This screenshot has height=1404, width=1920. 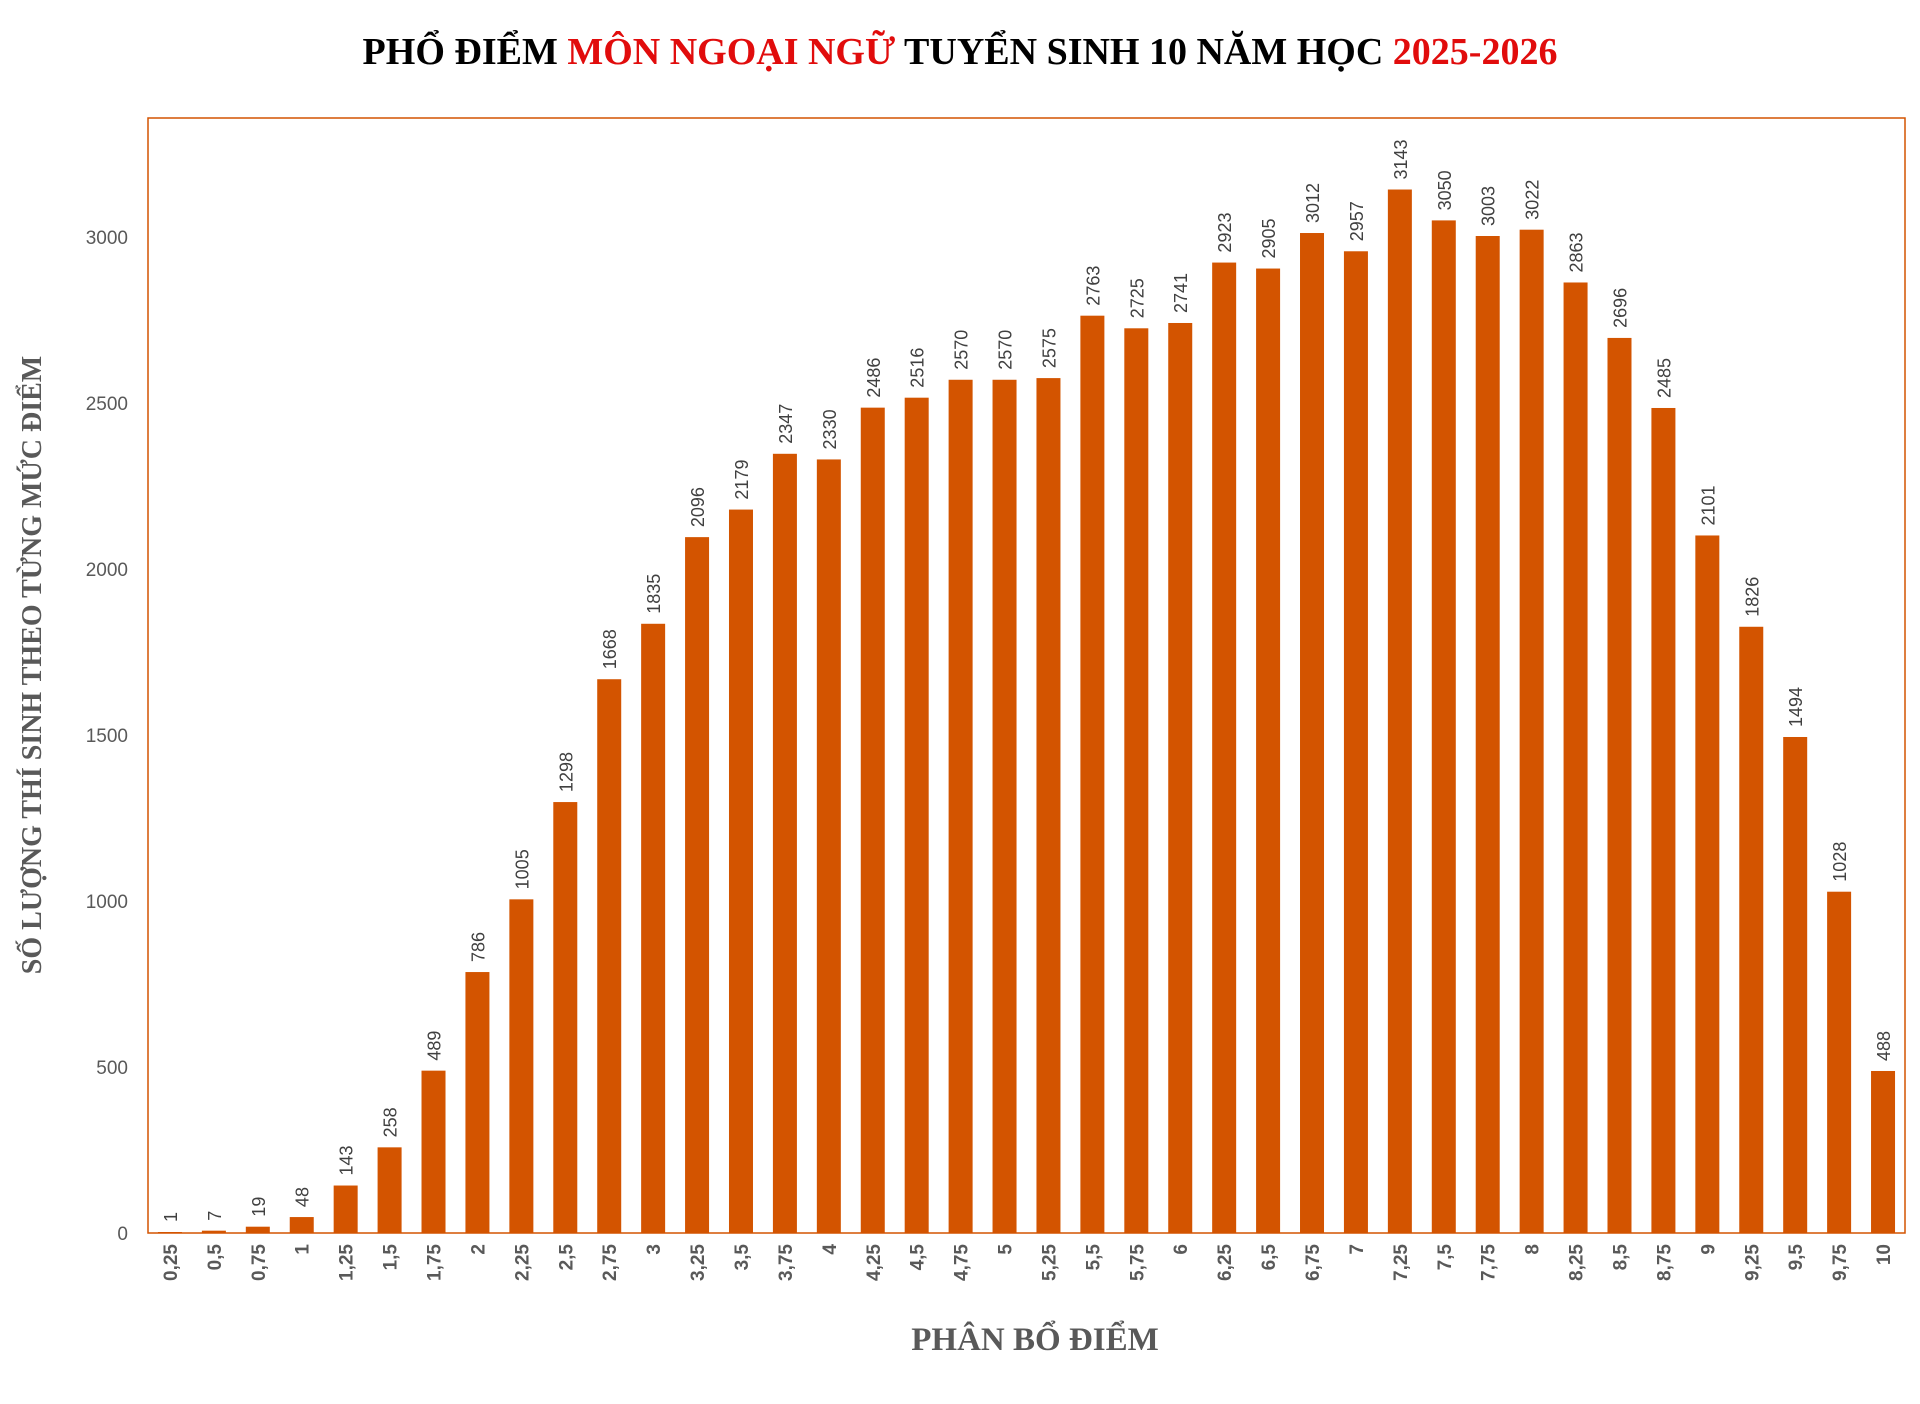 I want to click on x-axis-title: PHÂN BỔ ĐIỂM, so click(x=1035, y=1338).